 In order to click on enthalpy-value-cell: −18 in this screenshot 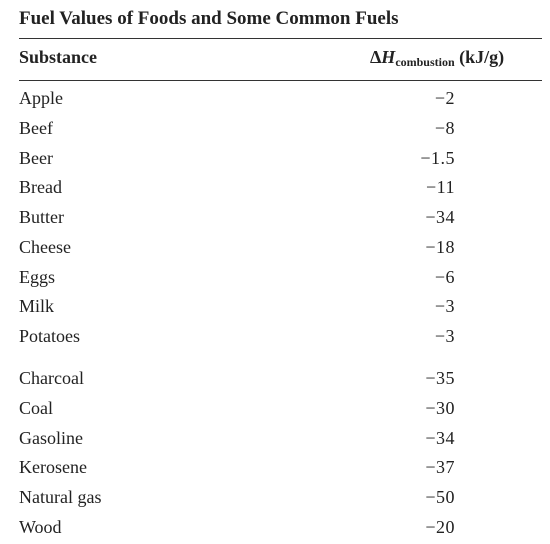, I will do `click(440, 247)`.